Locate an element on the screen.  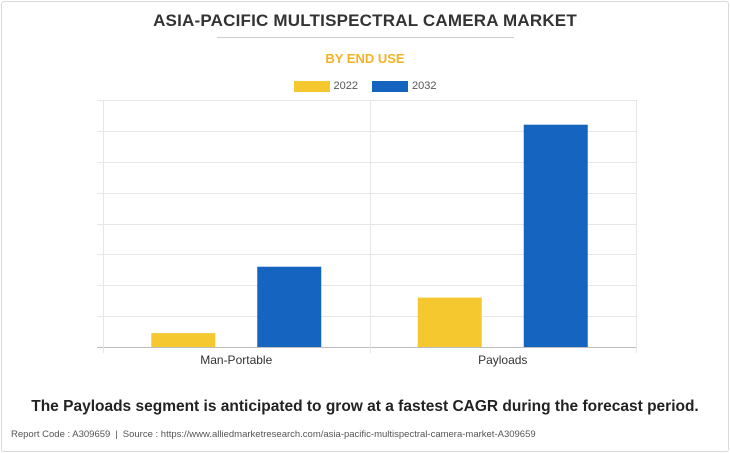
bar-man-portable-2032 is located at coordinates (289, 306).